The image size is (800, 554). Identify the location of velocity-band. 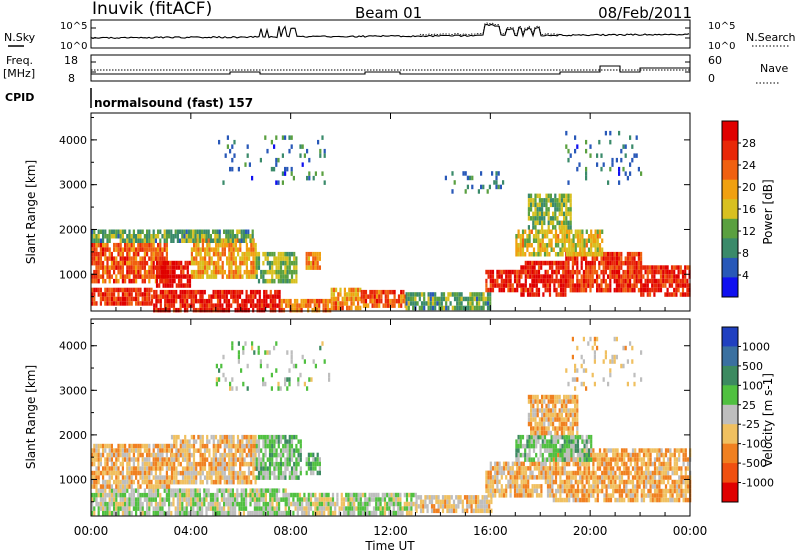
(213, 459).